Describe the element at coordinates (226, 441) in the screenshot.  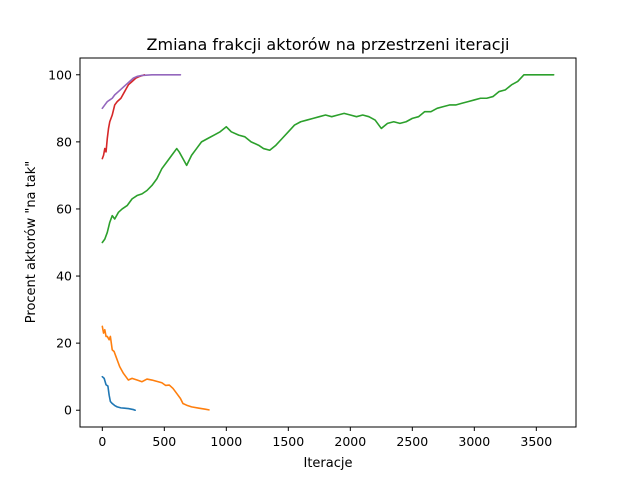
I see `x-tick-label: 1000` at that location.